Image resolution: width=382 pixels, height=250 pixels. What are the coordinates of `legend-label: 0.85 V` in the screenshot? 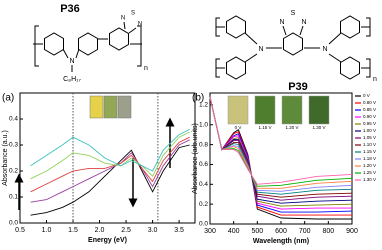 It's located at (369, 109).